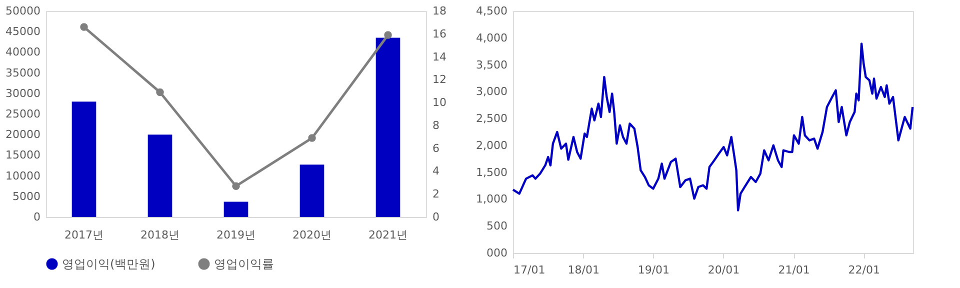 The image size is (960, 288). What do you see at coordinates (864, 270) in the screenshot?
I see `x-tick-label: 22/01` at bounding box center [864, 270].